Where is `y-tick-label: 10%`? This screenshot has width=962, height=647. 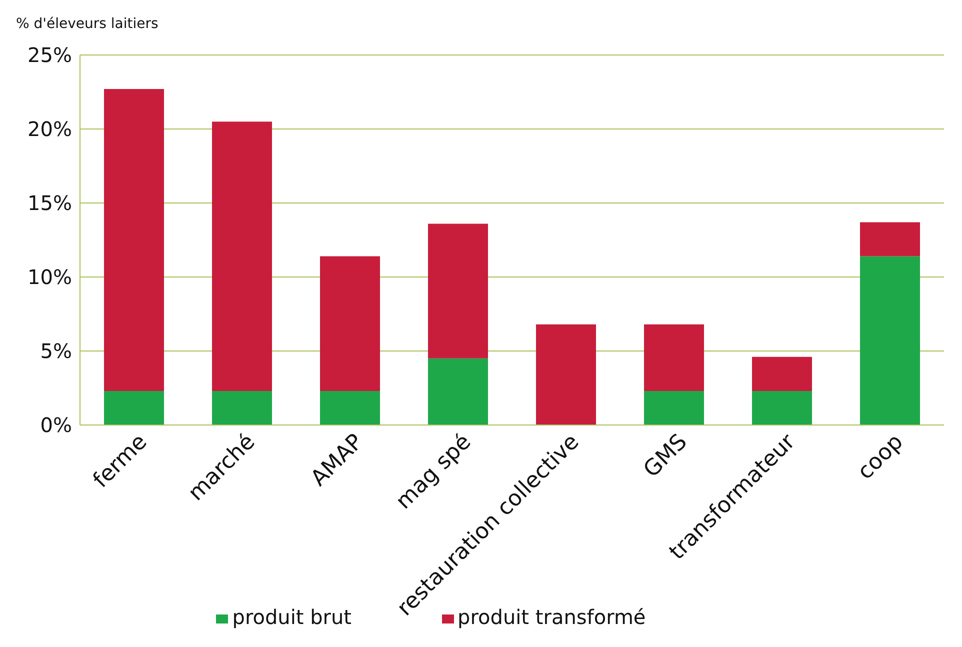 y-tick-label: 10% is located at coordinates (50, 277).